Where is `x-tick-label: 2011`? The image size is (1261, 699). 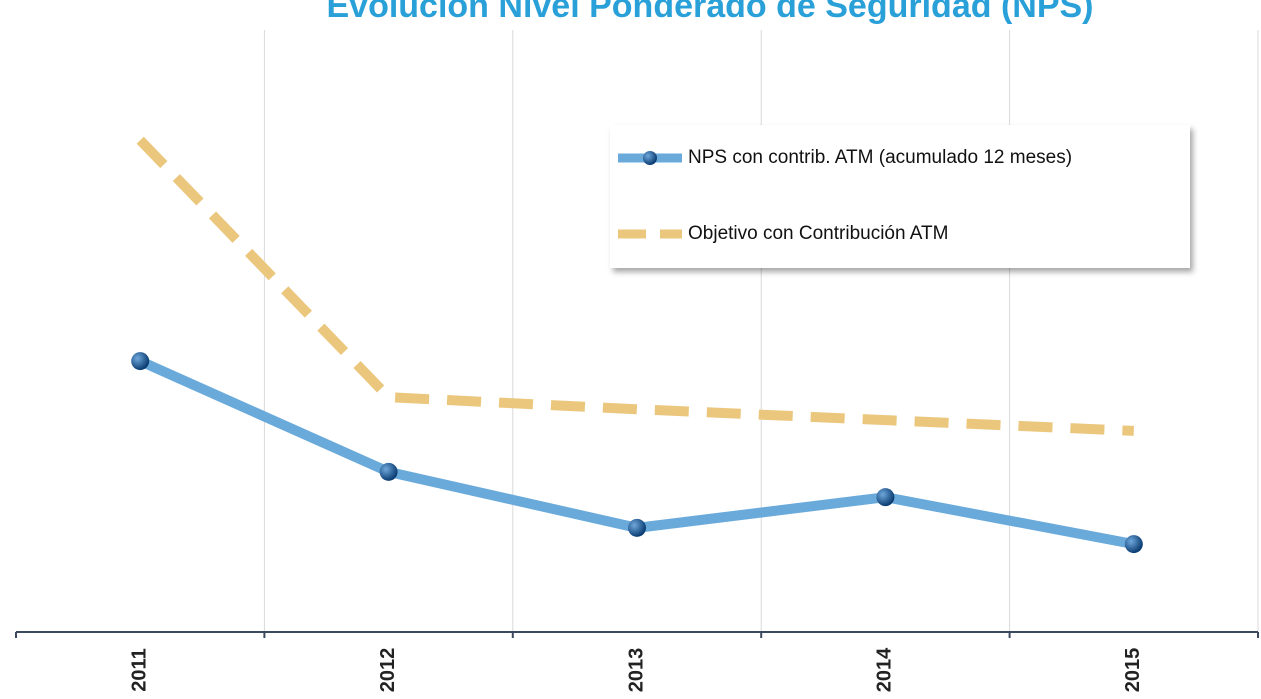
x-tick-label: 2011 is located at coordinates (139, 669).